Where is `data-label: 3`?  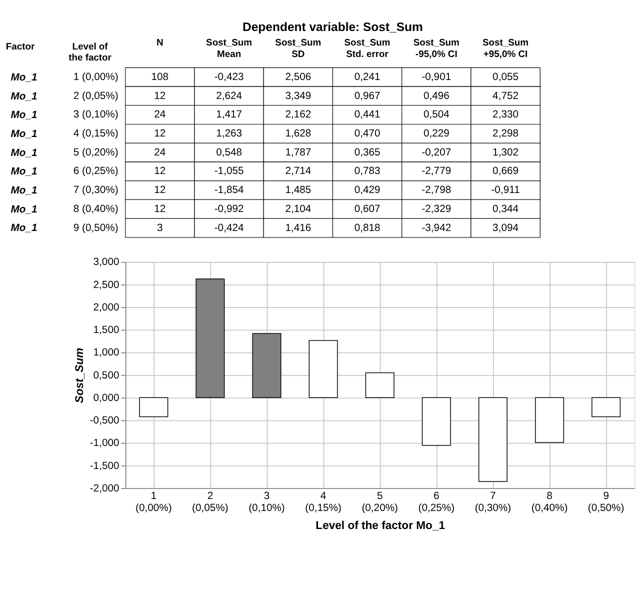 data-label: 3 is located at coordinates (160, 228).